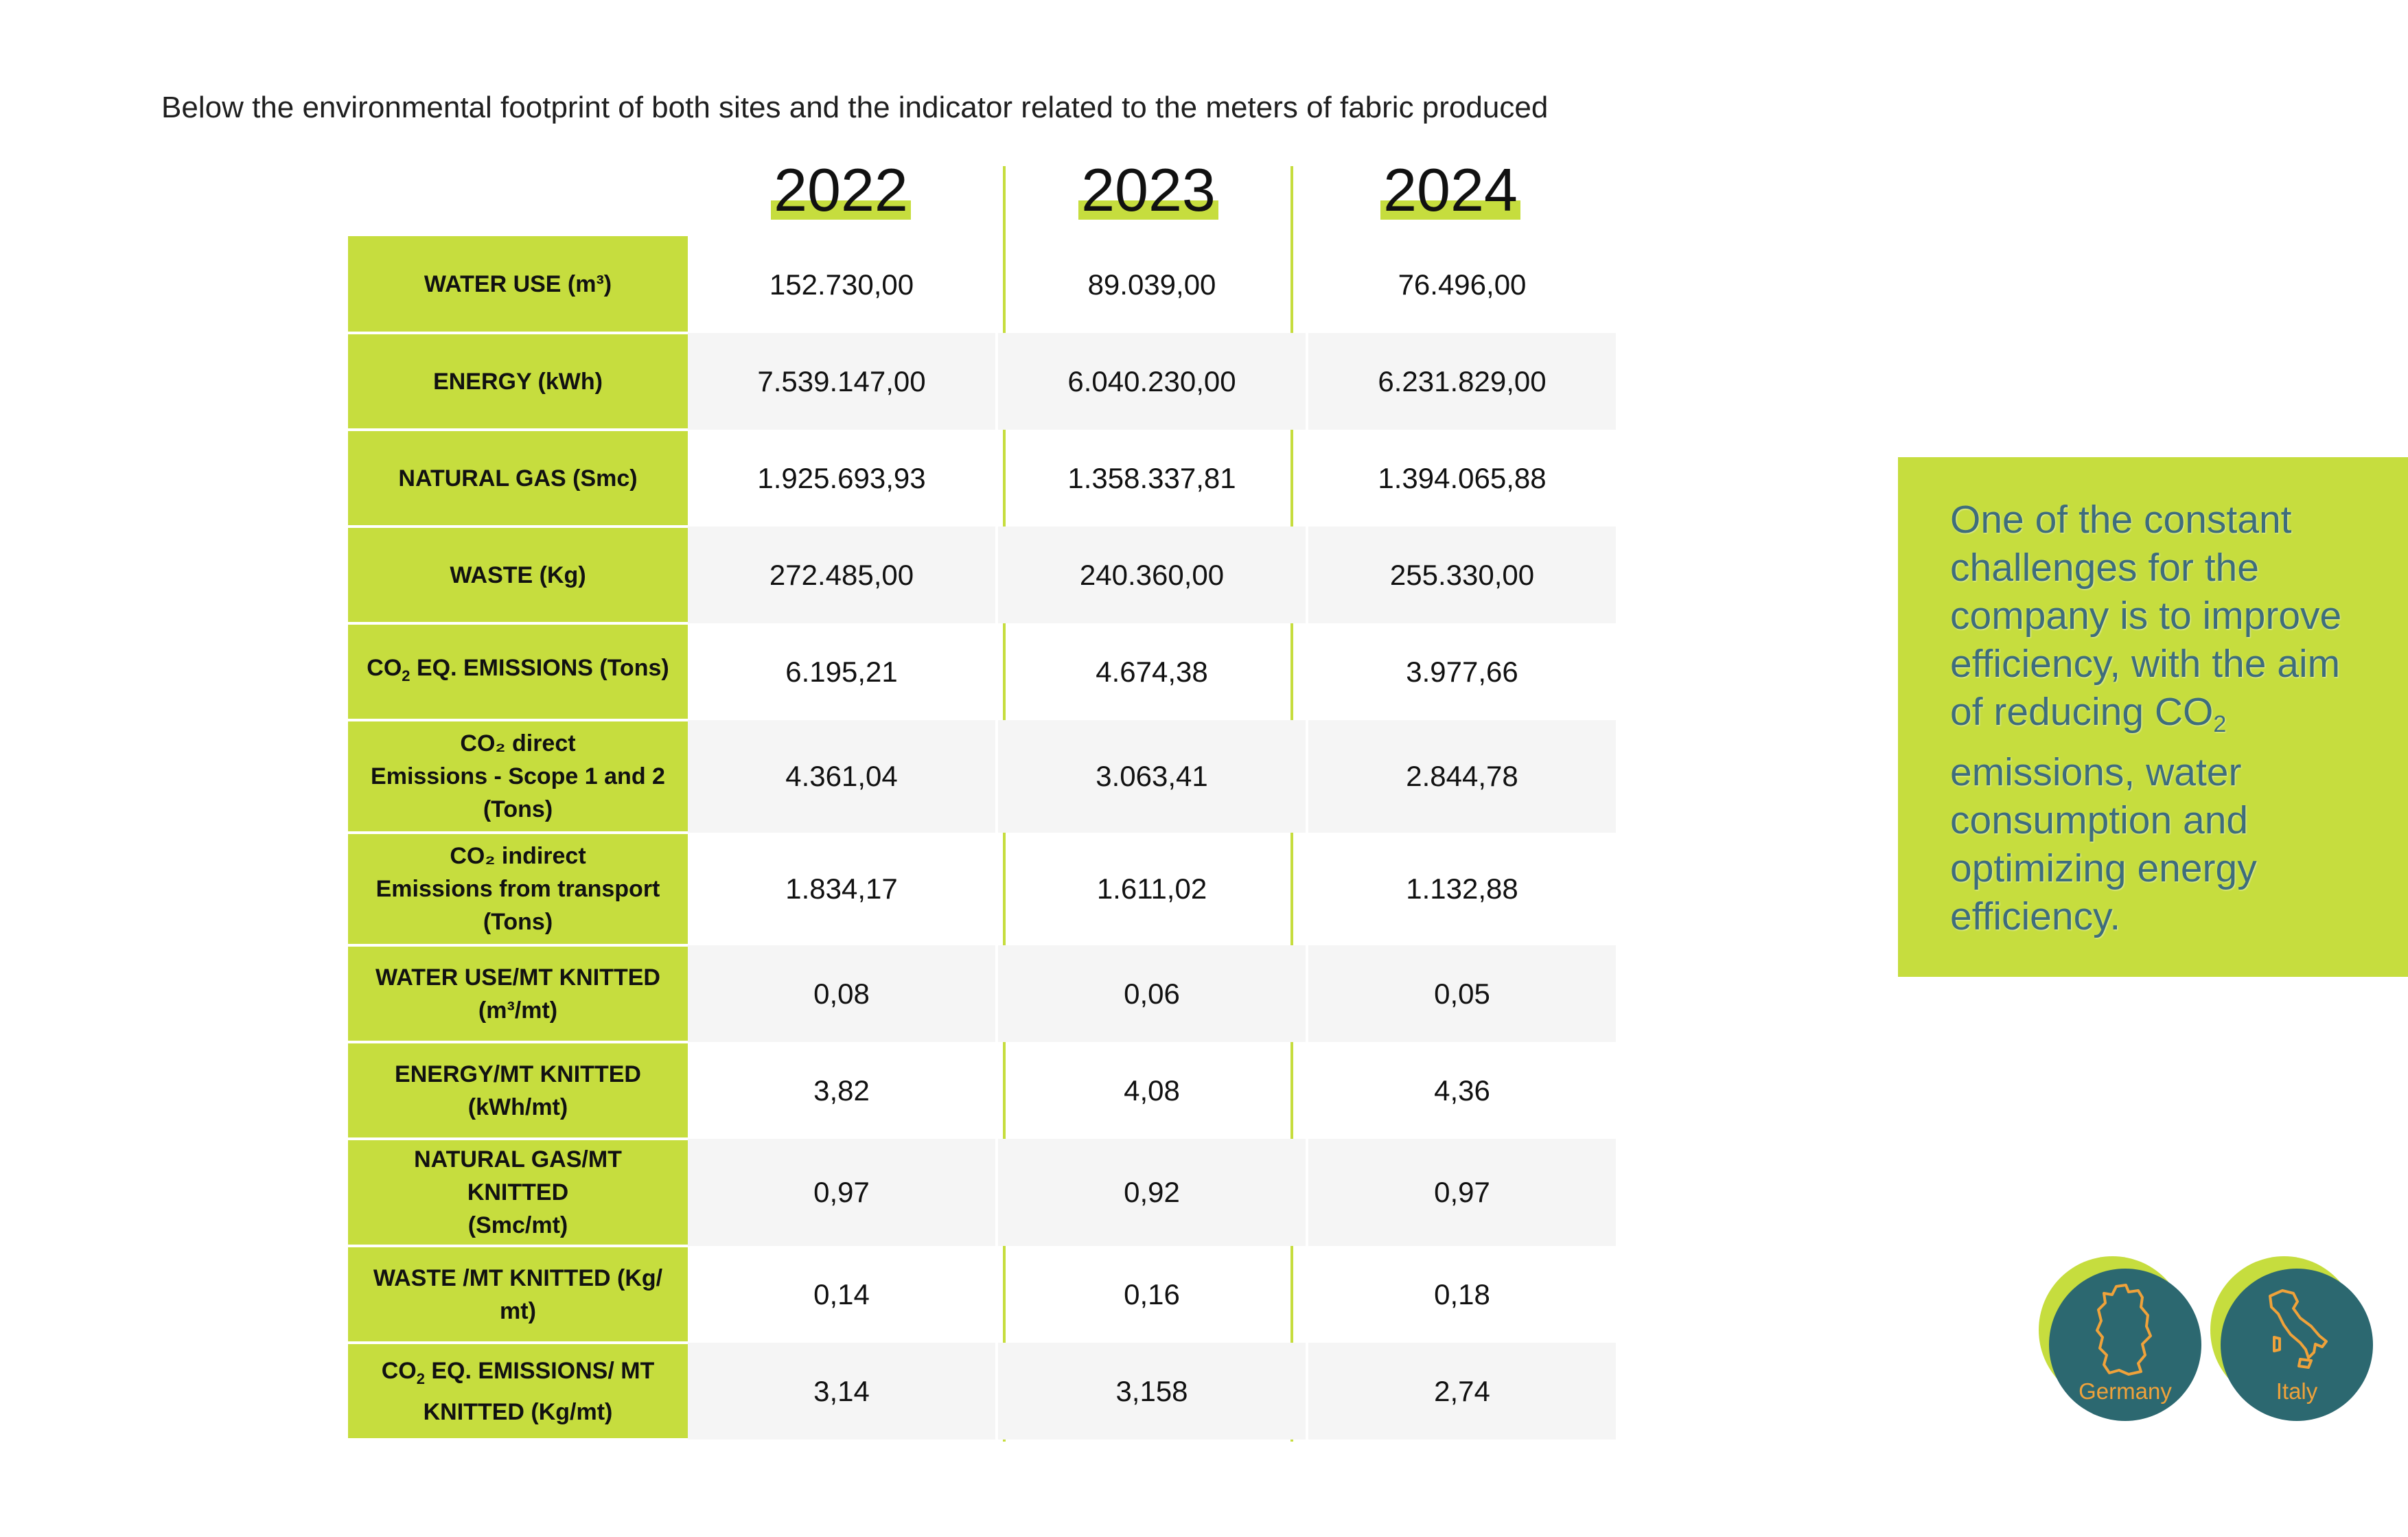  What do you see at coordinates (518, 285) in the screenshot?
I see `row-label: WATER USE (m³)` at bounding box center [518, 285].